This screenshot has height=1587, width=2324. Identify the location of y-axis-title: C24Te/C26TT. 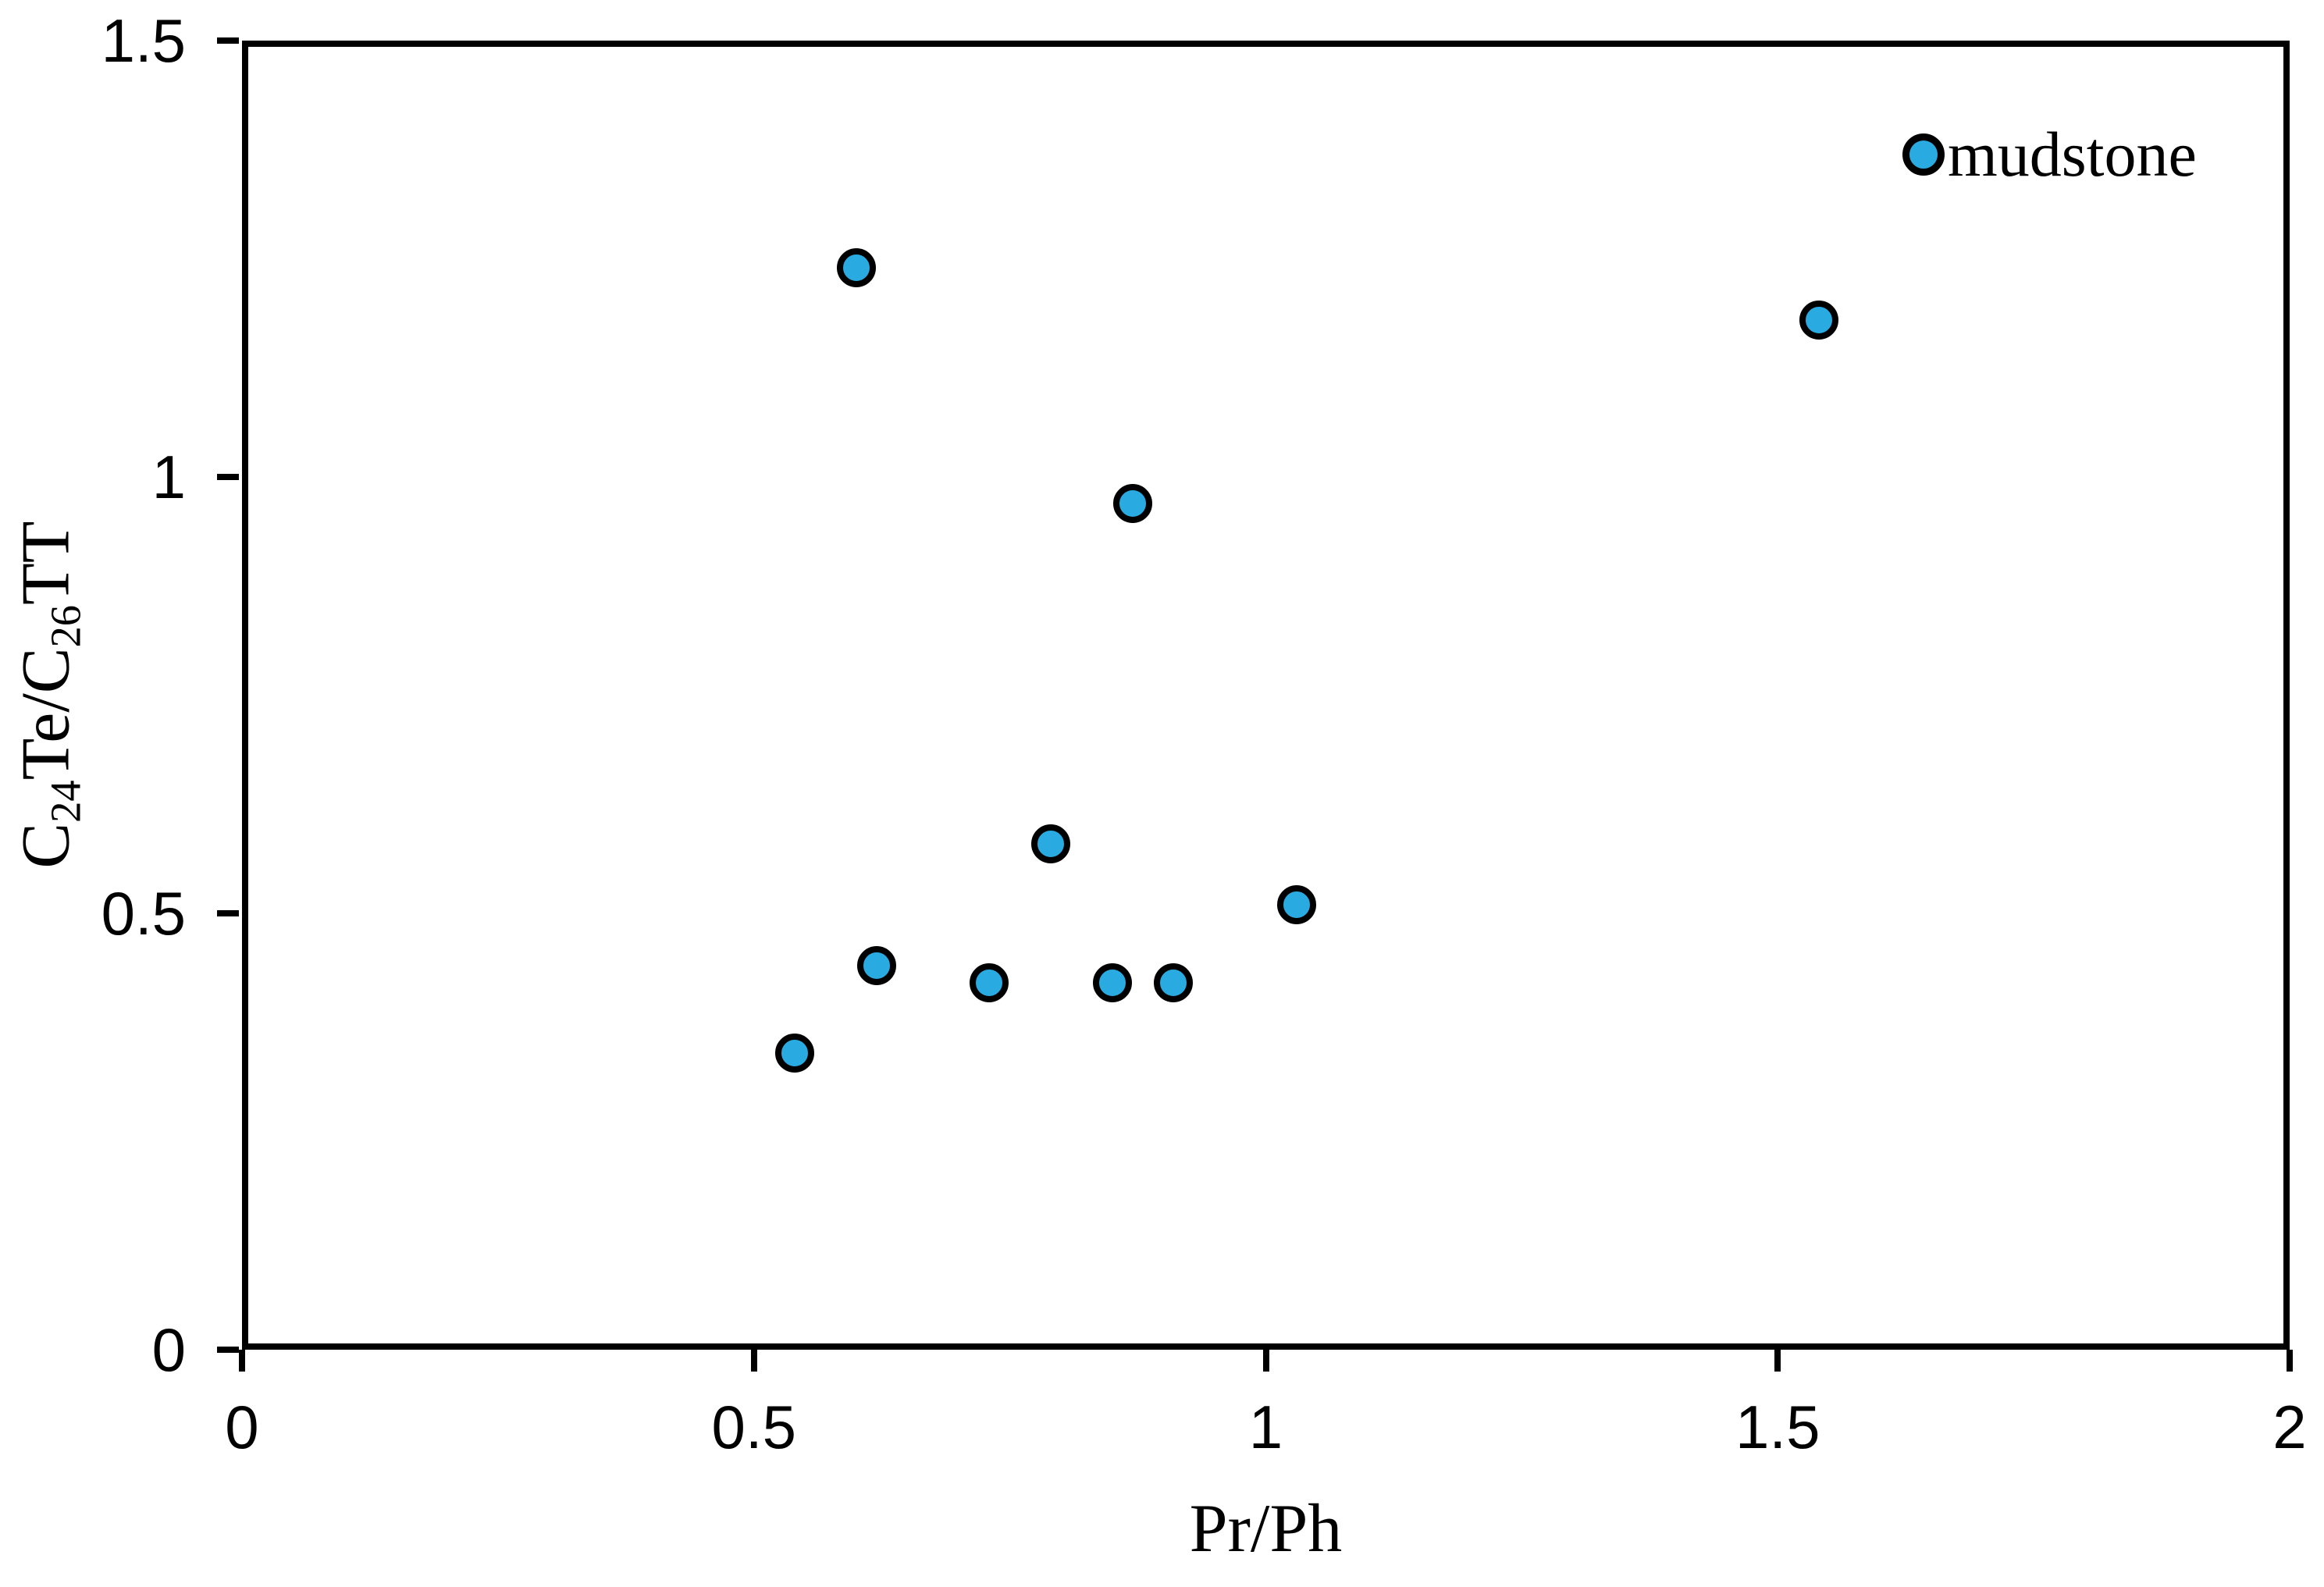
(48, 694).